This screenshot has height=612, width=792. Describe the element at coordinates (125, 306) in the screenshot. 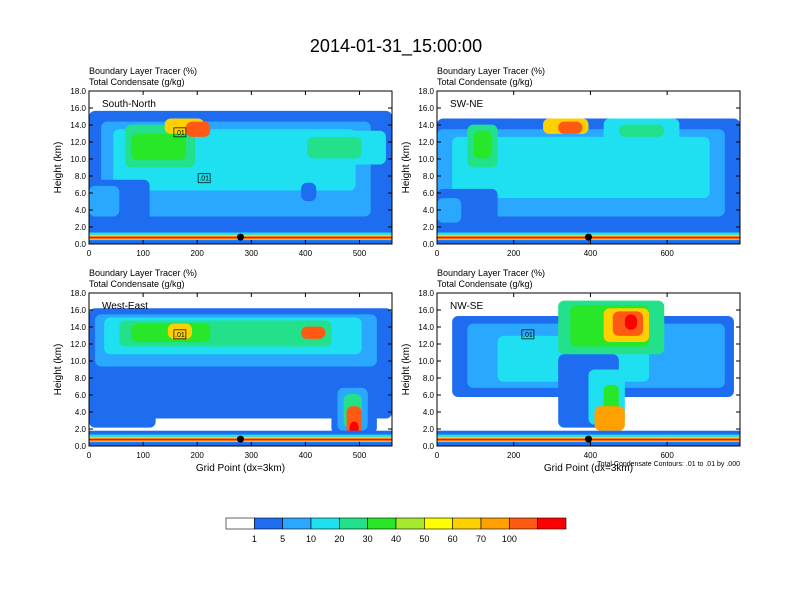

I see `panel-label: West-East` at that location.